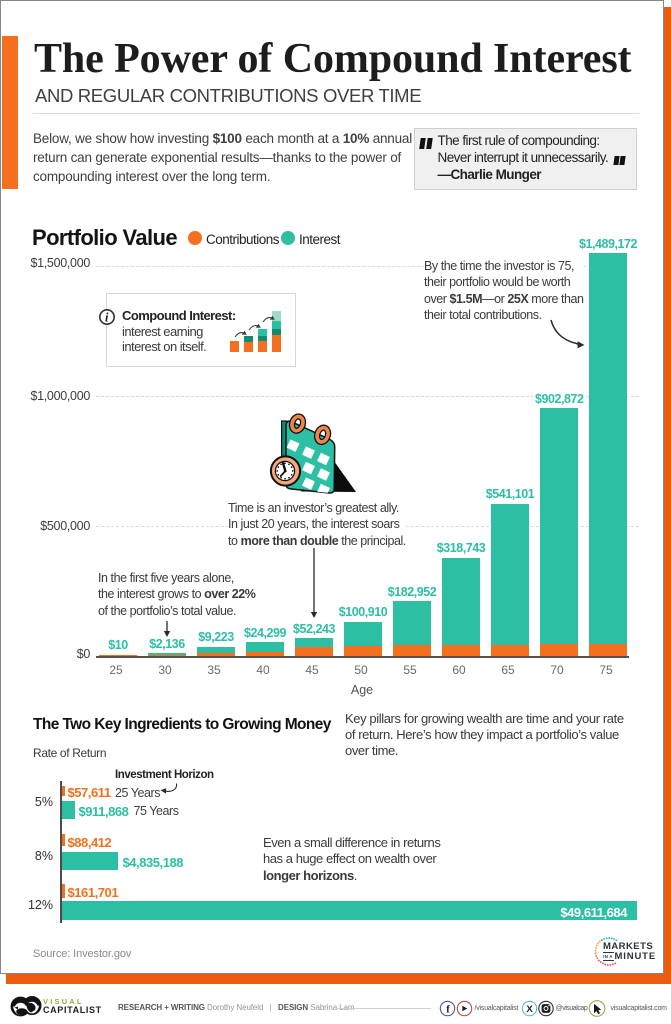 The image size is (671, 1024). I want to click on svg-text: X, so click(529, 1009).